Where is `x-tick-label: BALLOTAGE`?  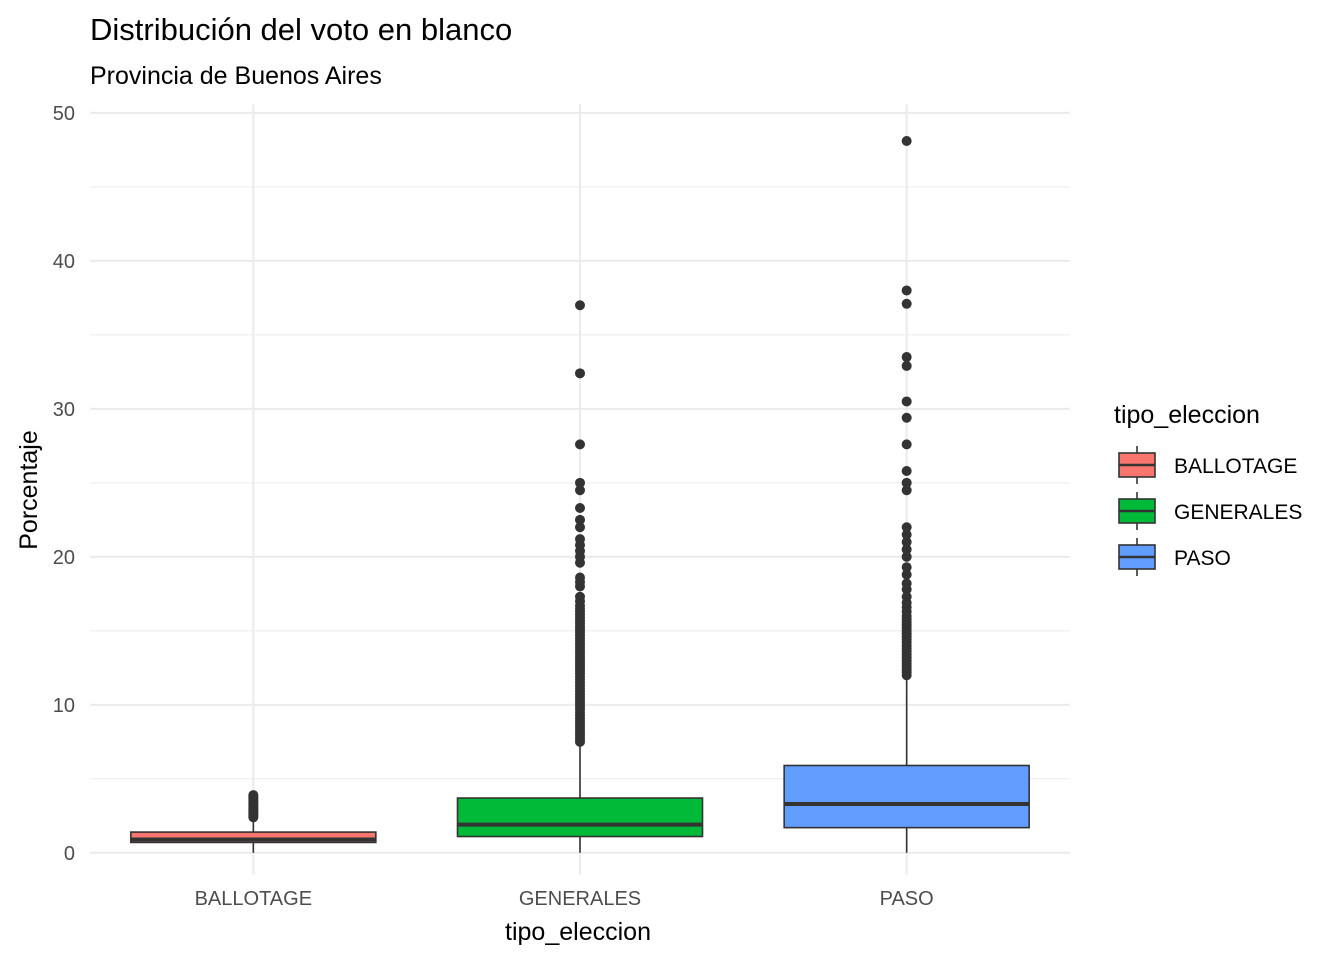
x-tick-label: BALLOTAGE is located at coordinates (253, 899).